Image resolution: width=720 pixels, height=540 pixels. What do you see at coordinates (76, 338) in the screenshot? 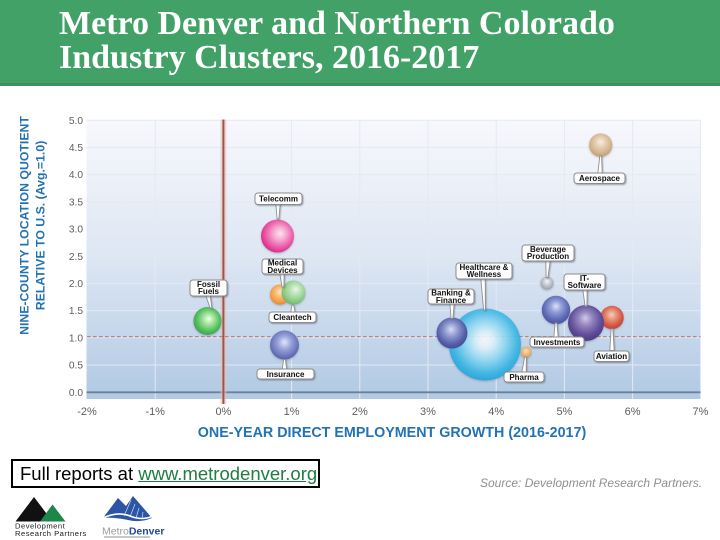
I see `svg-text: 1.0` at bounding box center [76, 338].